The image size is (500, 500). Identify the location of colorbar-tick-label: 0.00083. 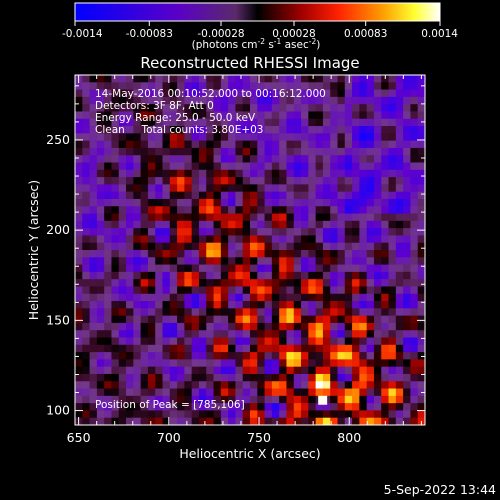
(365, 34).